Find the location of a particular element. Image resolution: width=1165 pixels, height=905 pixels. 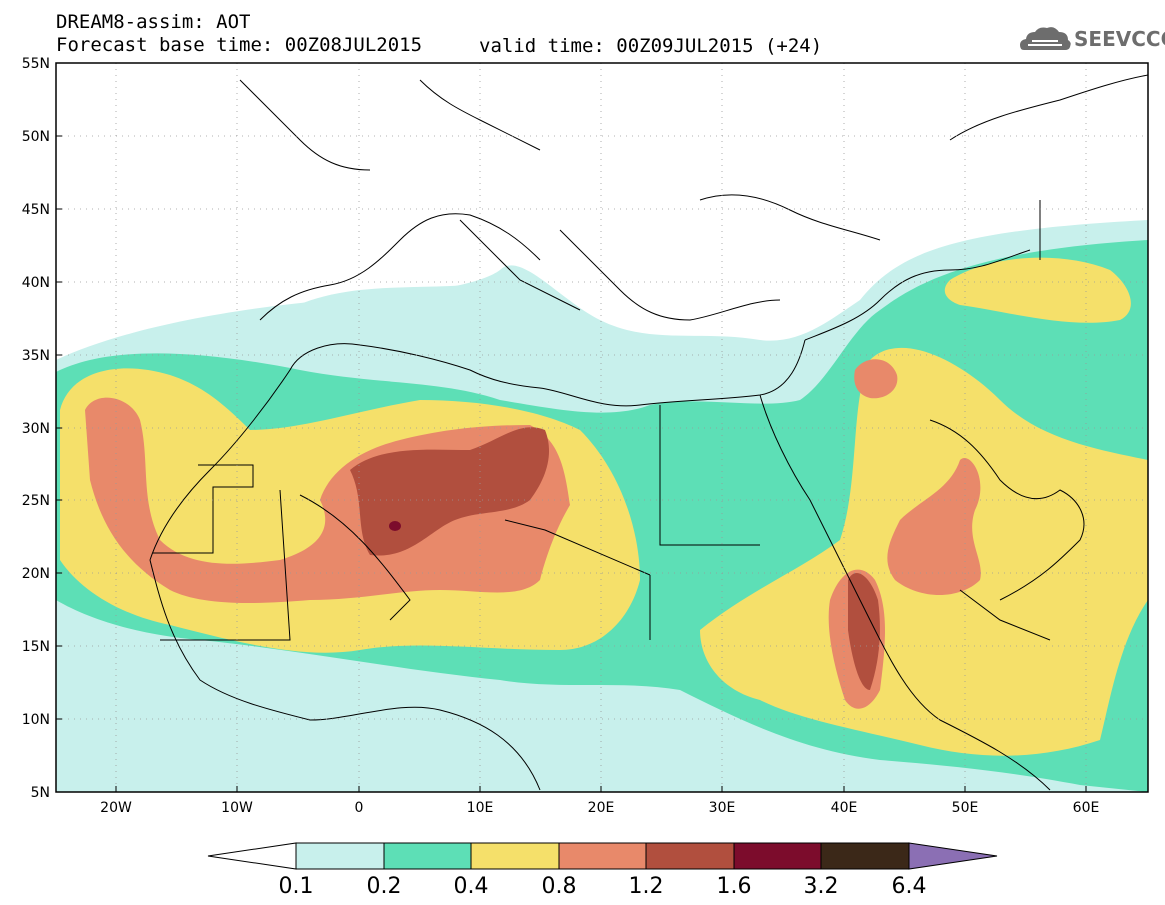

aot-band-1.2-redsea is located at coordinates (864, 631).